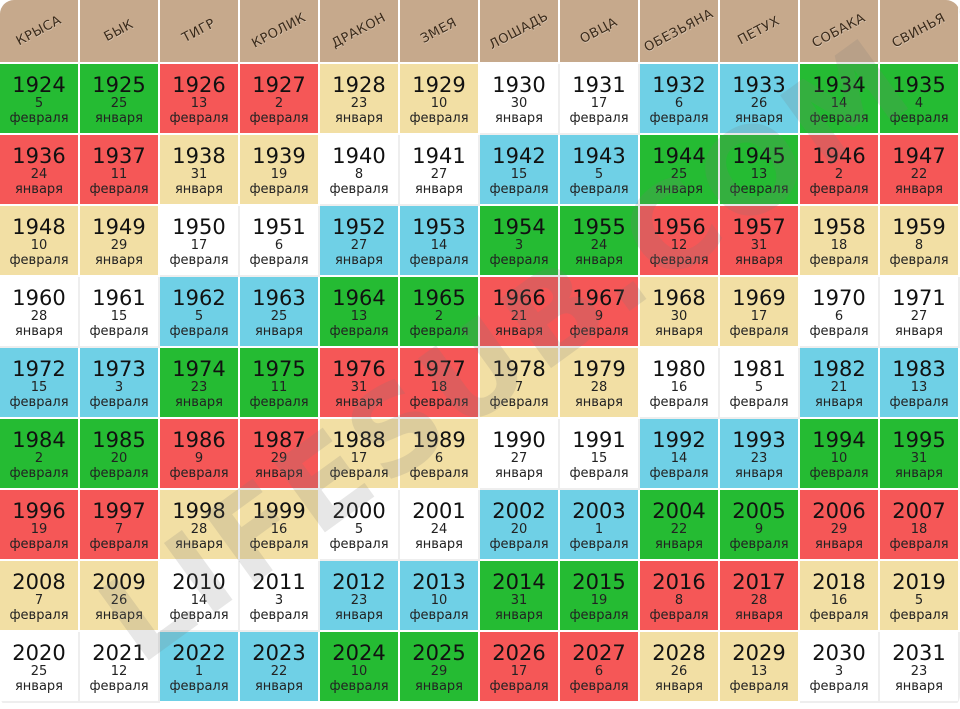 Image resolution: width=960 pixels, height=709 pixels. What do you see at coordinates (839, 31) in the screenshot?
I see `column-header-label: СОБАКА` at bounding box center [839, 31].